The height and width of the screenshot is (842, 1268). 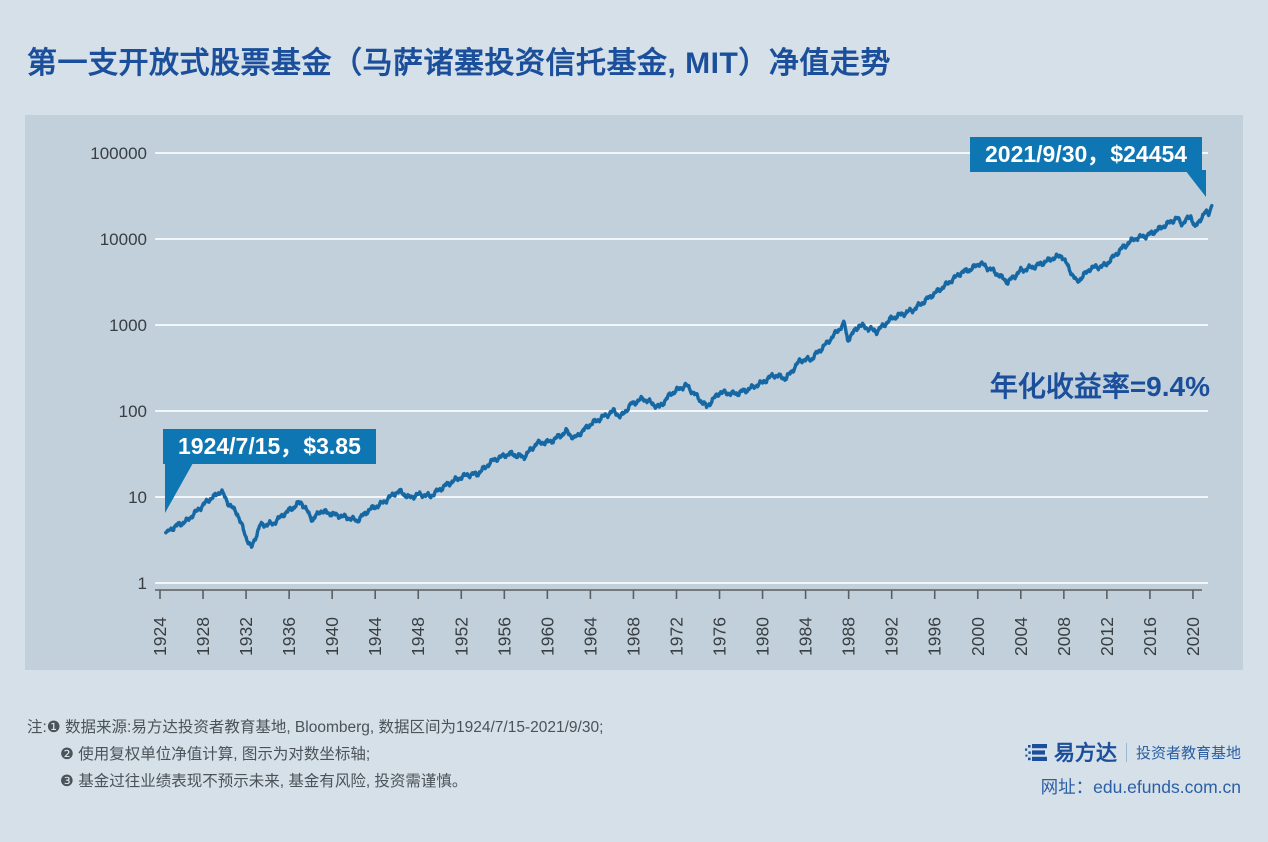 I want to click on x-axis-tick-label: 1968, so click(x=633, y=636).